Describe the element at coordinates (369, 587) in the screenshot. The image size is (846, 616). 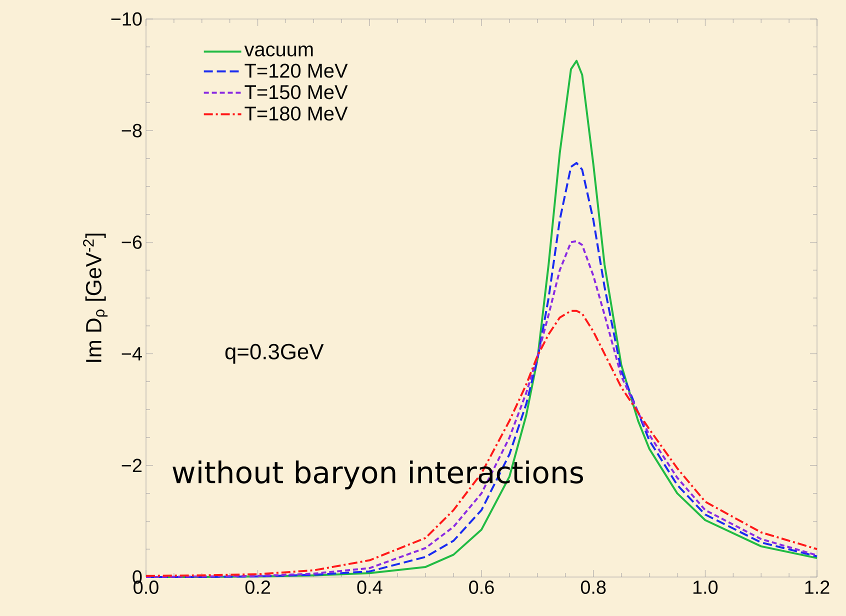
I see `x-tick-label: 0.4` at that location.